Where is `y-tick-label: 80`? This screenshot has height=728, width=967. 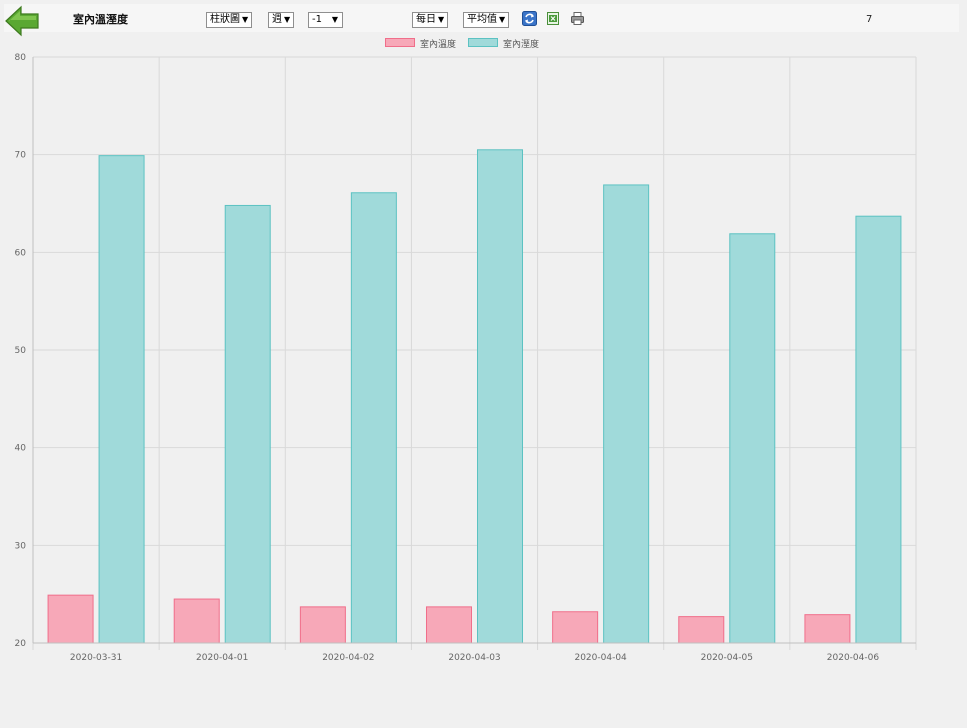 y-tick-label: 80 is located at coordinates (21, 58).